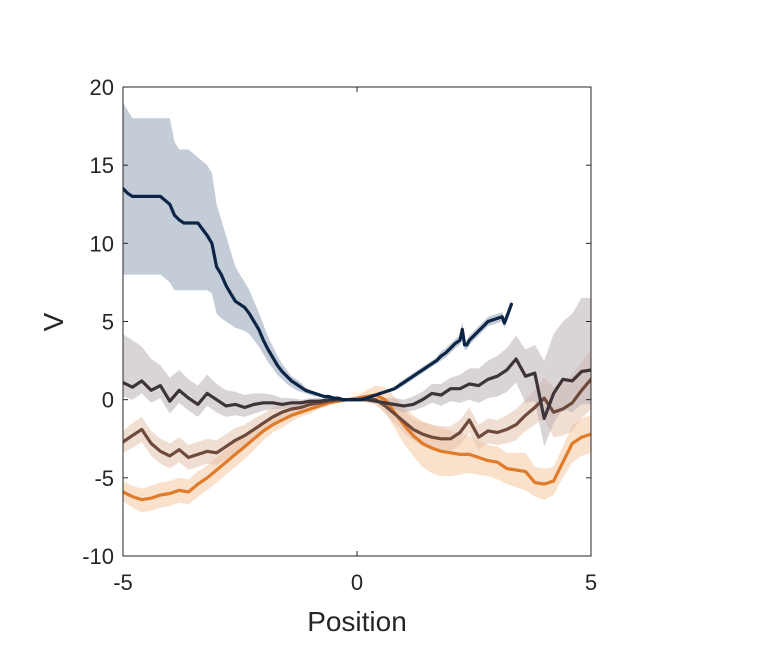  What do you see at coordinates (123, 582) in the screenshot?
I see `x-tick-label: -5` at bounding box center [123, 582].